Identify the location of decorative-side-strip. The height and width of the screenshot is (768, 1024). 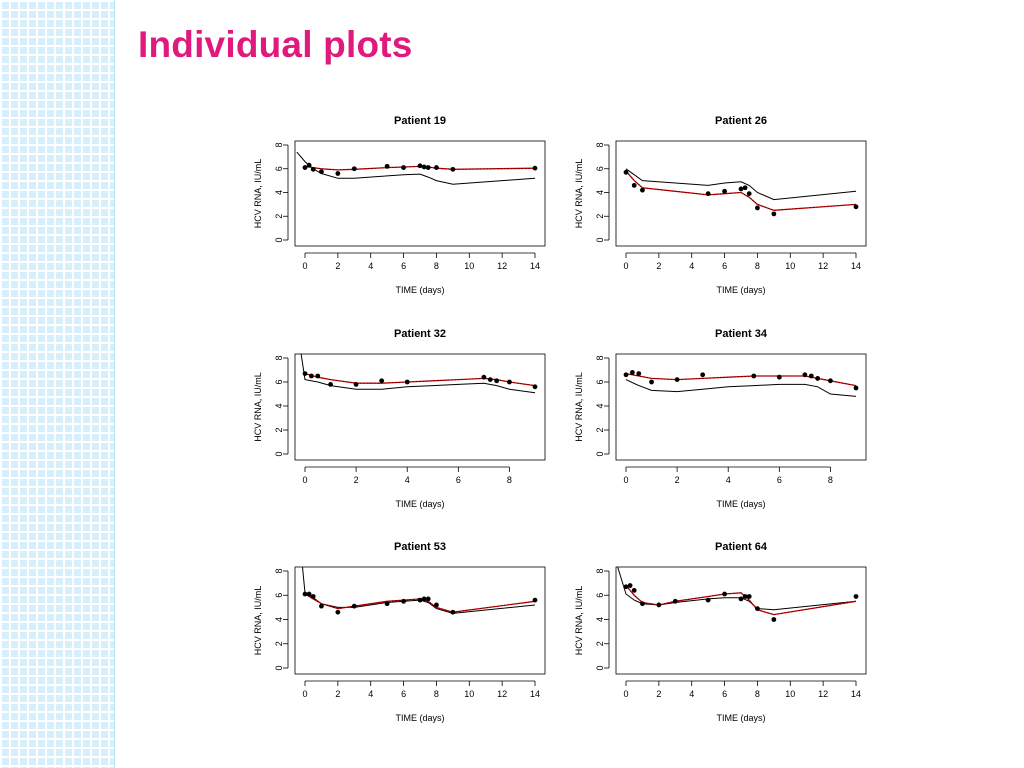
(57, 384).